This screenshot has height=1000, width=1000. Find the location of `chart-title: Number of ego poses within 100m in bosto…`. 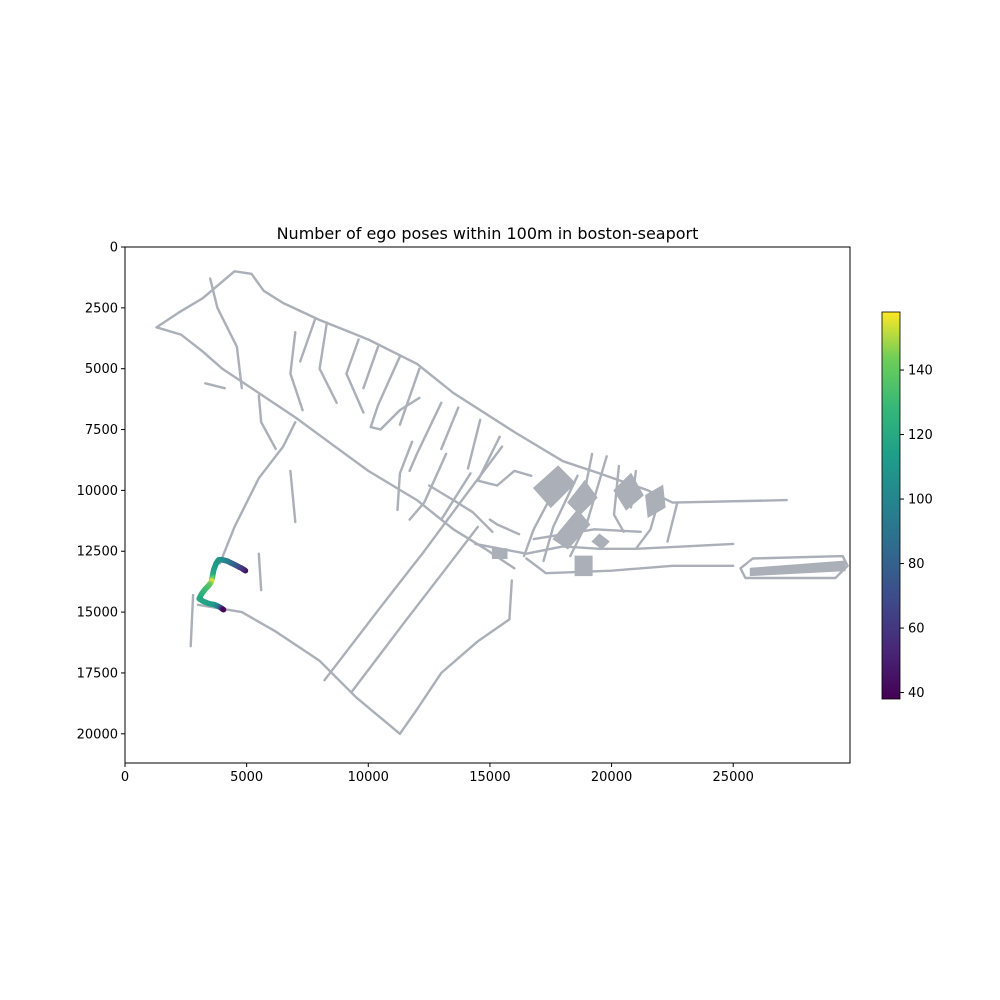

chart-title: Number of ego poses within 100m in bosto… is located at coordinates (488, 233).